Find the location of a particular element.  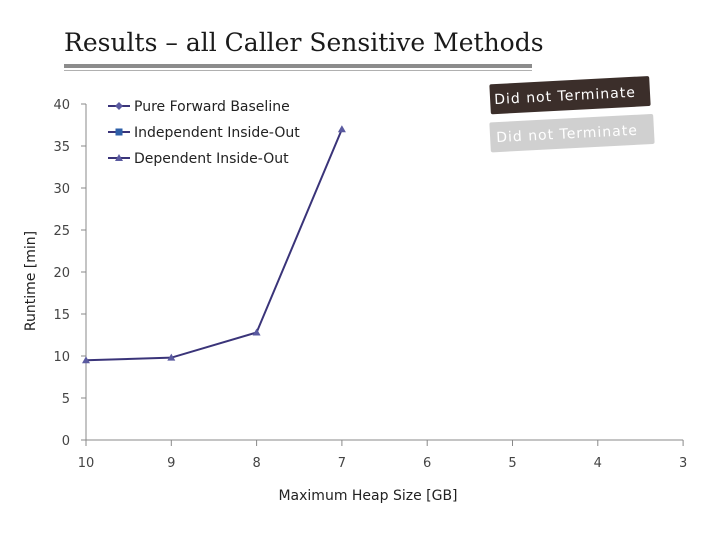

y-tick-label: 15 is located at coordinates (61, 315).